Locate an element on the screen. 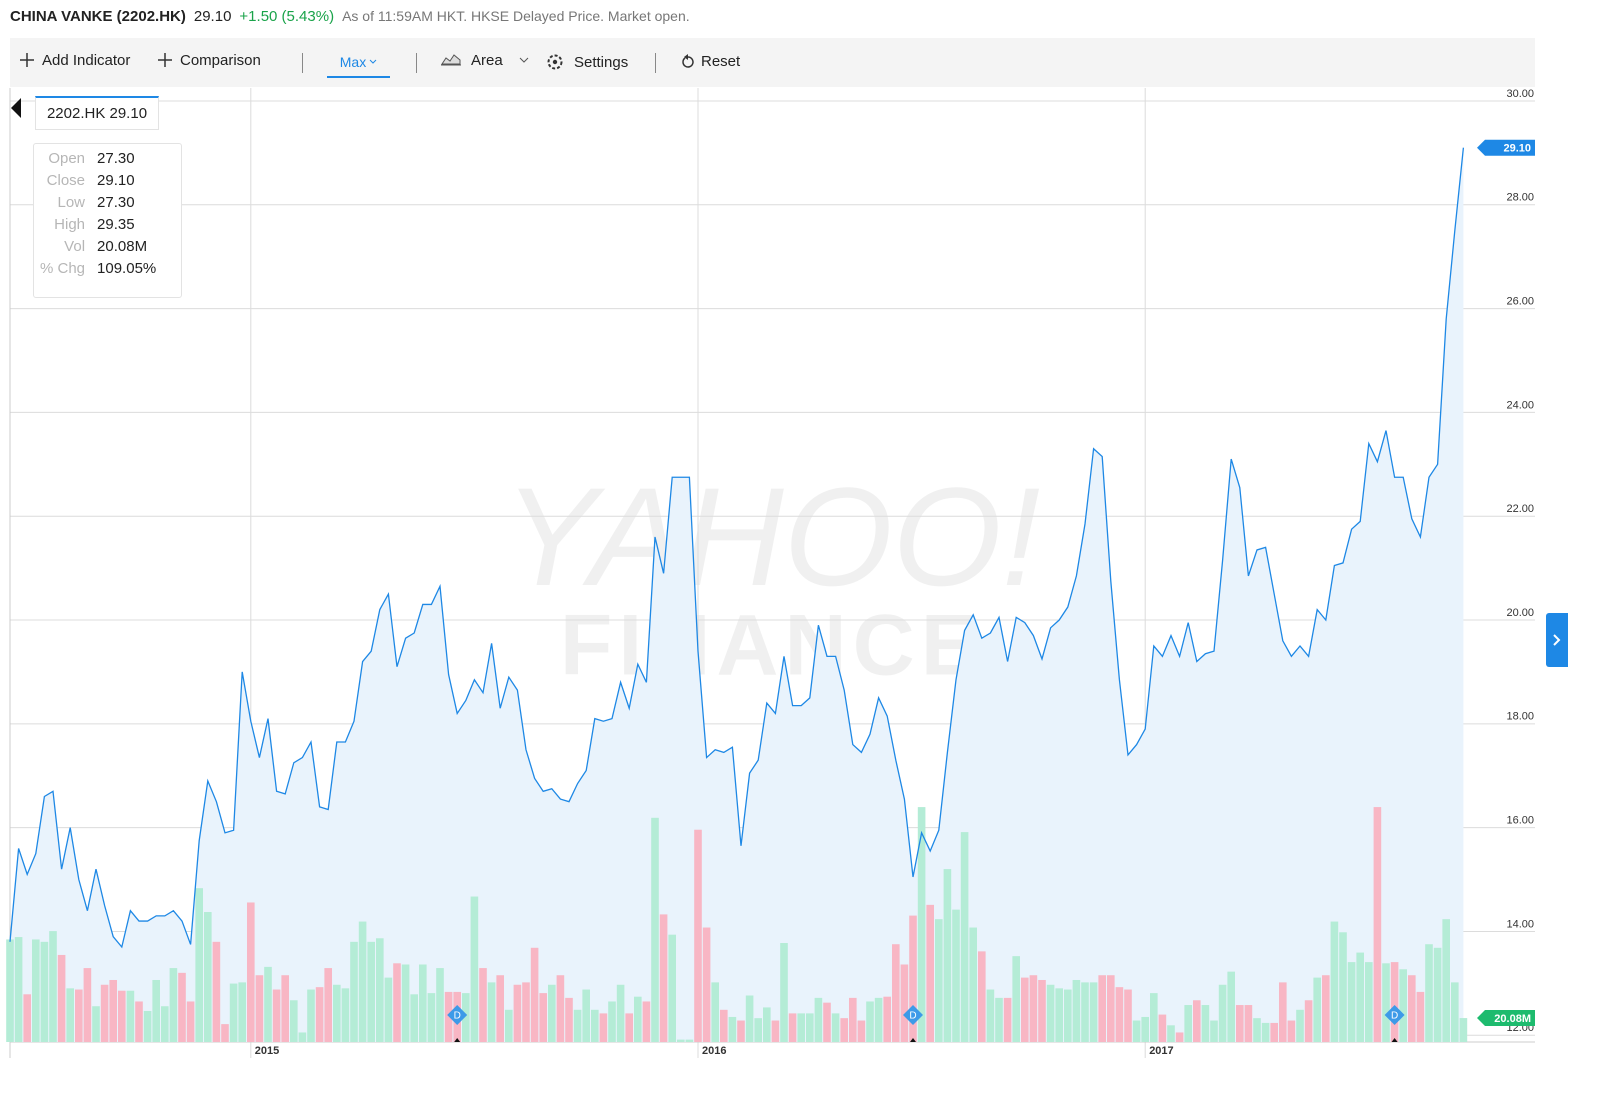 The height and width of the screenshot is (1117, 1600). y-tick-label: 20.00 is located at coordinates (1520, 613).